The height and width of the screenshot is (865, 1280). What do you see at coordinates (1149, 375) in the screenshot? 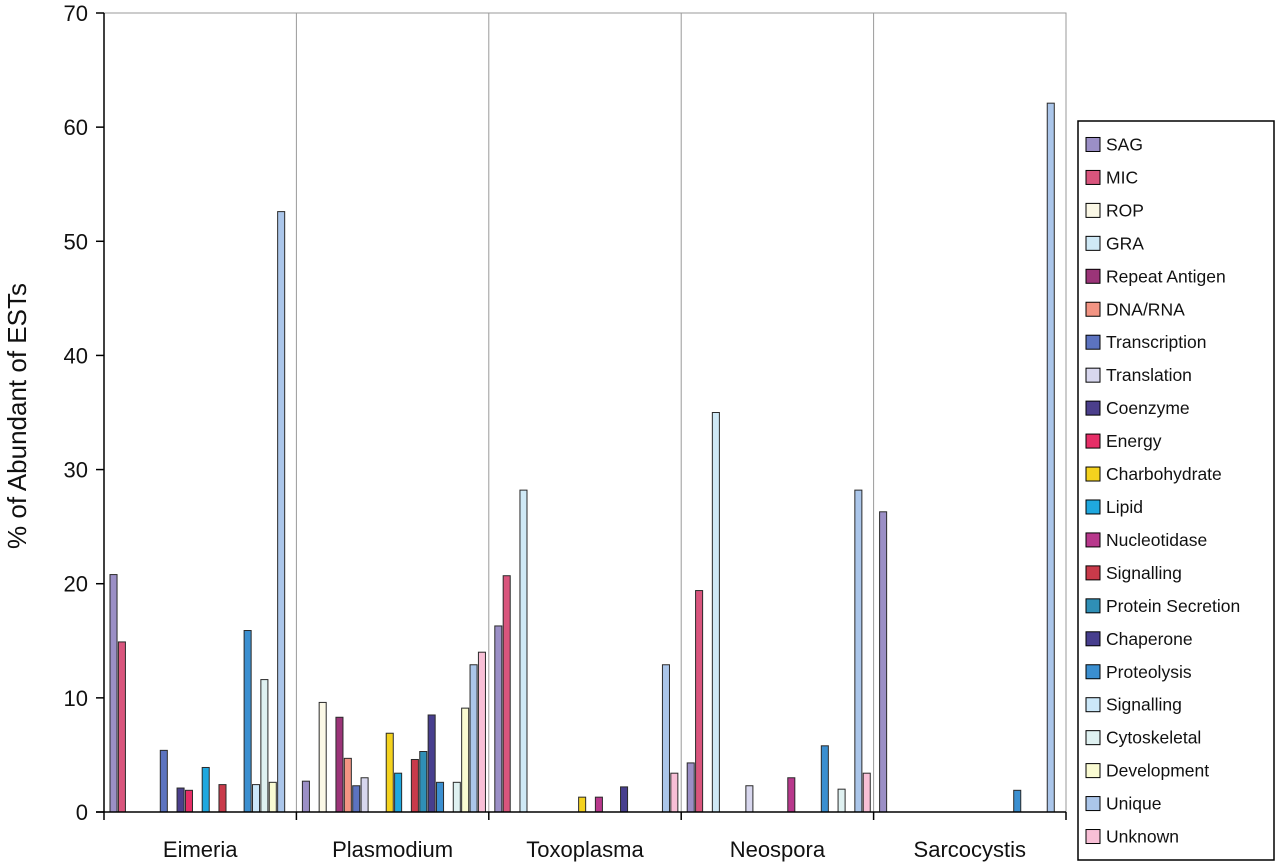
I see `legend-label: Translation` at bounding box center [1149, 375].